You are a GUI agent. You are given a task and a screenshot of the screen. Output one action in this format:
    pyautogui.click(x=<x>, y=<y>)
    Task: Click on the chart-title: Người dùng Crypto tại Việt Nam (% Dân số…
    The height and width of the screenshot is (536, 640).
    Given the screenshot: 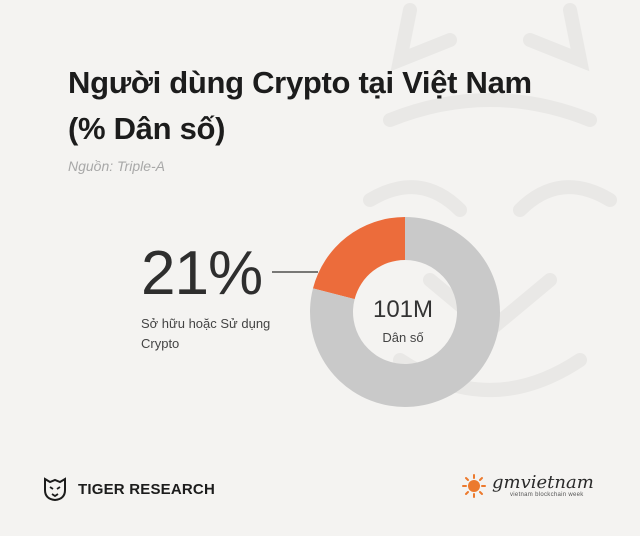 What is the action you would take?
    pyautogui.click(x=338, y=106)
    